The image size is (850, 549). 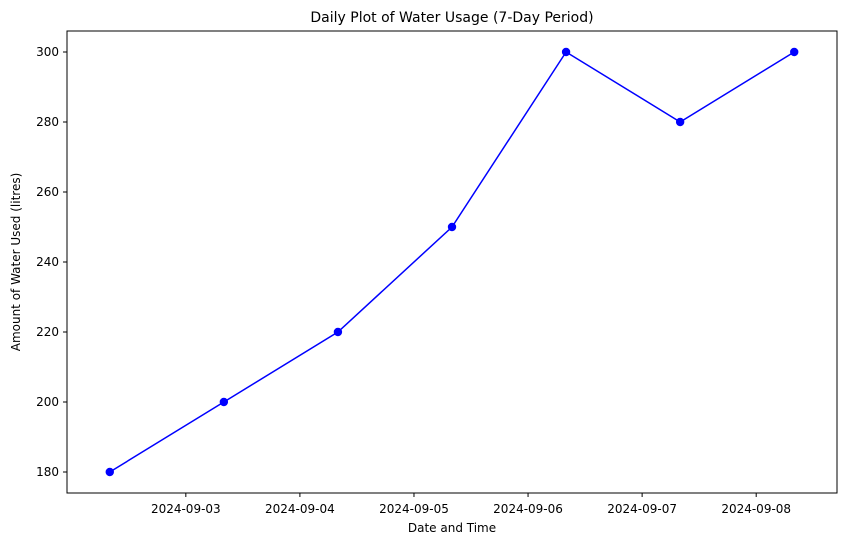 What do you see at coordinates (528, 509) in the screenshot?
I see `x-tick-label: 2024-09-06` at bounding box center [528, 509].